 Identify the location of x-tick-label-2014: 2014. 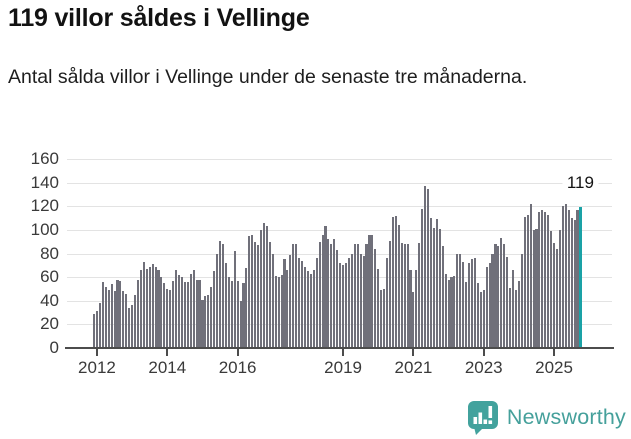
(167, 367).